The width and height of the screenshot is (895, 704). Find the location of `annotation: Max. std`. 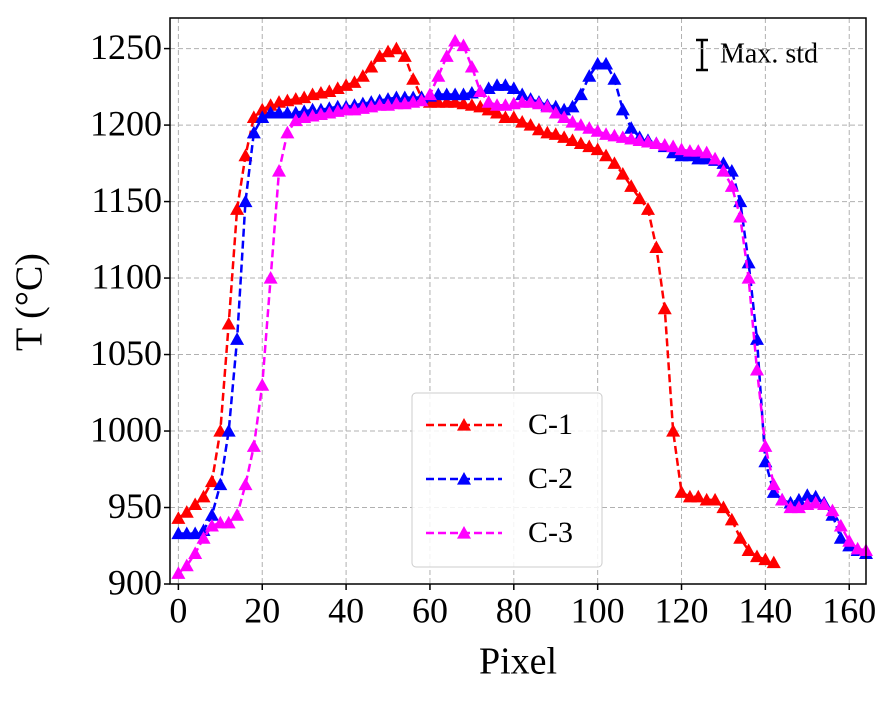

annotation: Max. std is located at coordinates (769, 53).